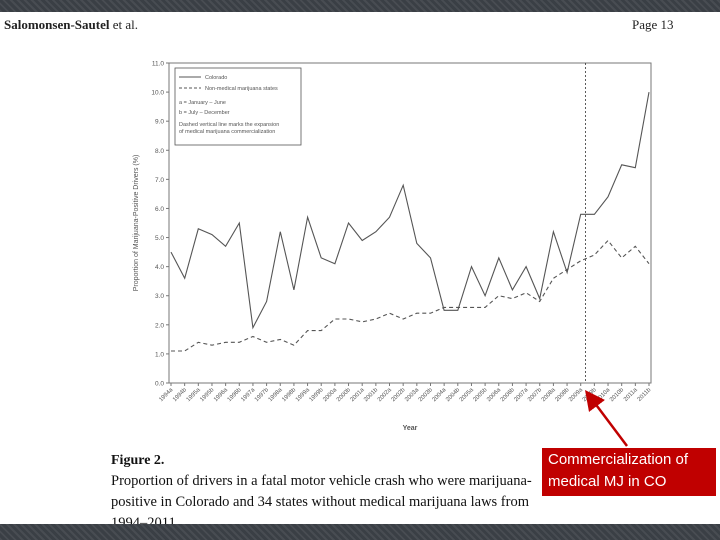 The width and height of the screenshot is (720, 540). I want to click on figure-label: Figure 2., so click(138, 460).